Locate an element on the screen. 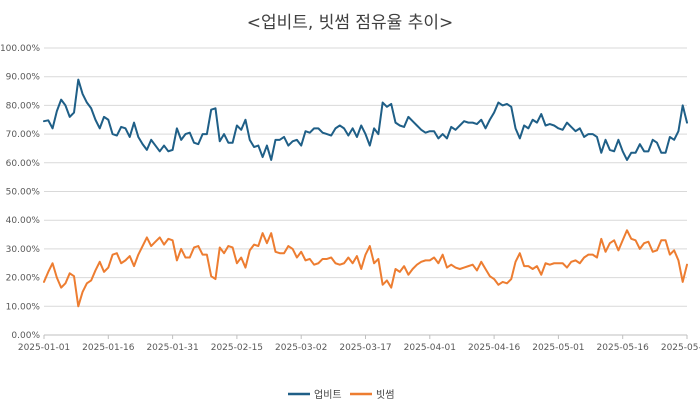 This screenshot has height=408, width=700. y-tick-label: 100.00% is located at coordinates (20, 49).